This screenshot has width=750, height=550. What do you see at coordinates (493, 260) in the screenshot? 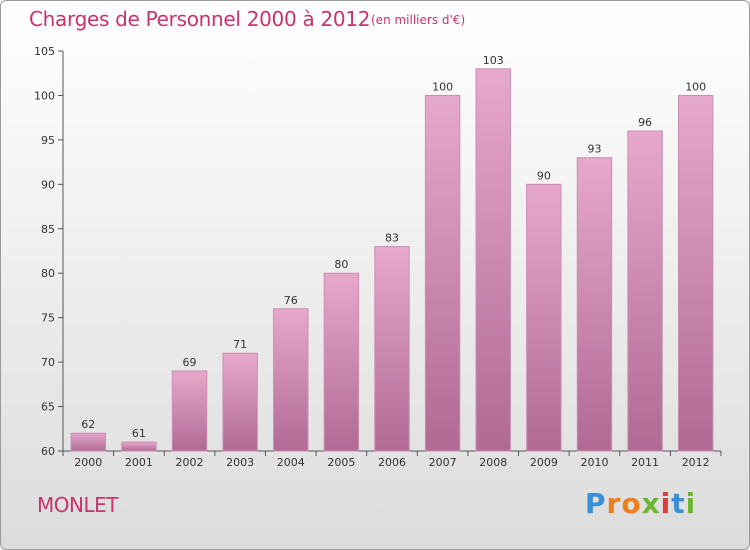
I see `bar-2008` at bounding box center [493, 260].